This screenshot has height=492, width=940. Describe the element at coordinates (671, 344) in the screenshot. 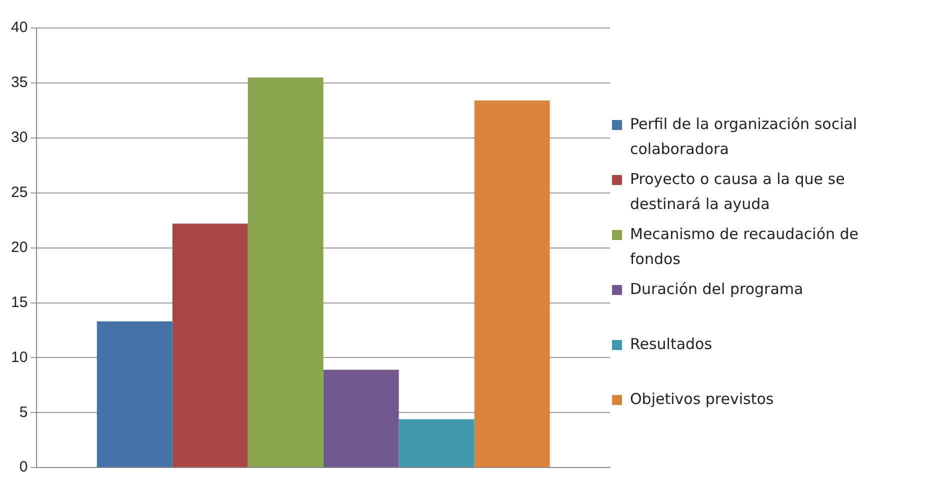

I see `legend-label: Resultados` at that location.